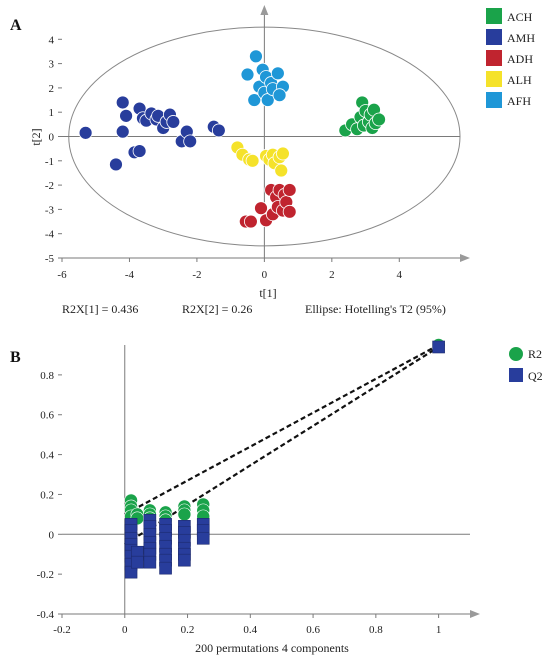 Image resolution: width=550 pixels, height=660 pixels. Describe the element at coordinates (50, 259) in the screenshot. I see `y-tick-label: -5` at that location.